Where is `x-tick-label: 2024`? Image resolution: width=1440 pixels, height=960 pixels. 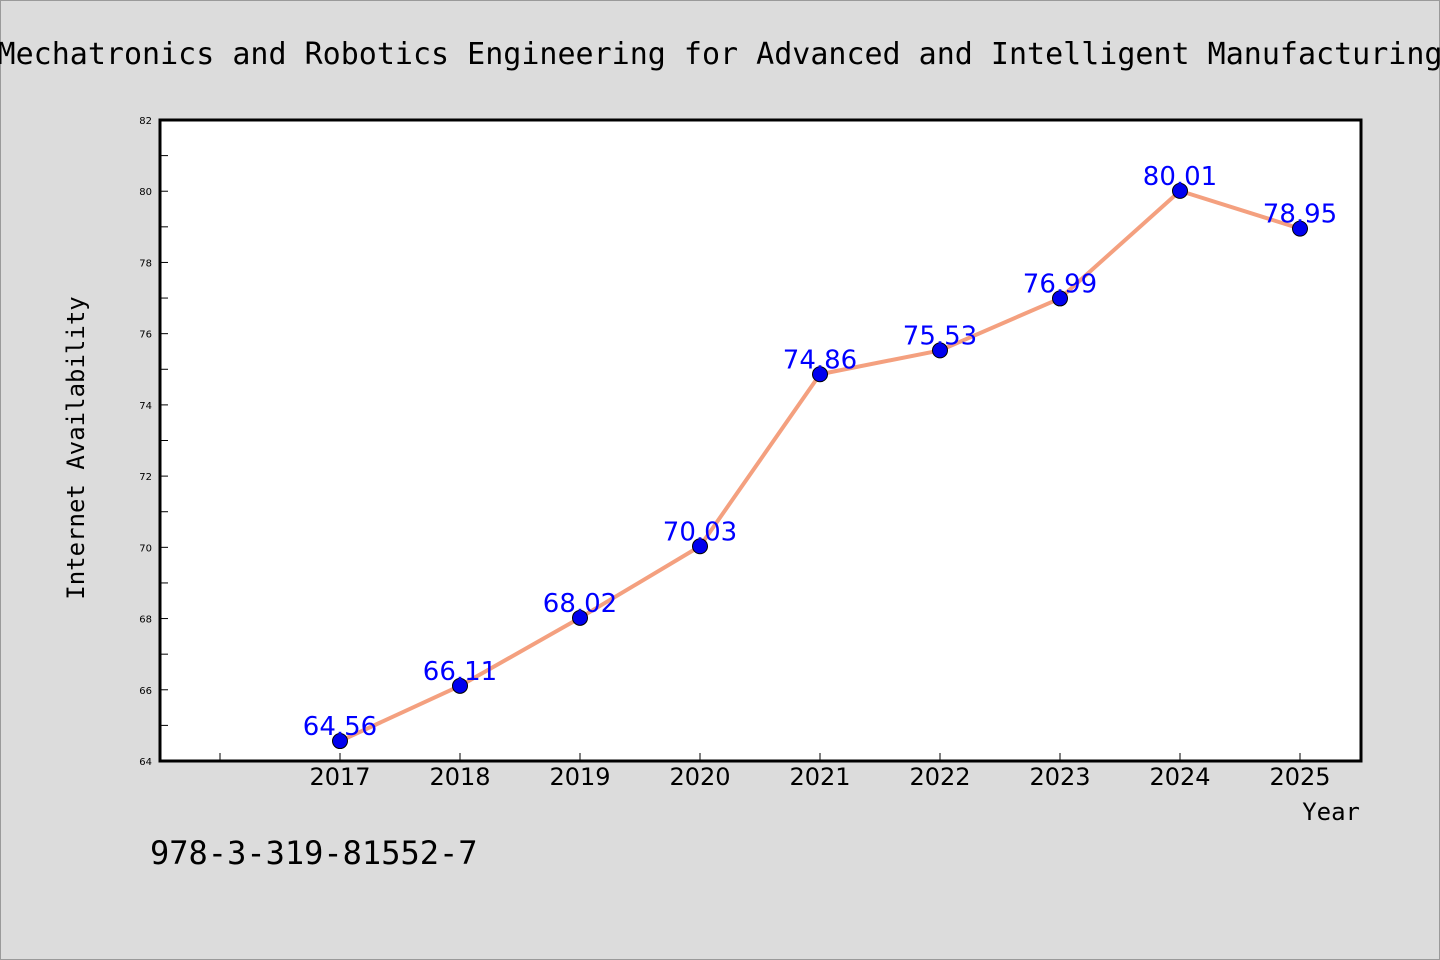
x-tick-label: 2024 is located at coordinates (1179, 777).